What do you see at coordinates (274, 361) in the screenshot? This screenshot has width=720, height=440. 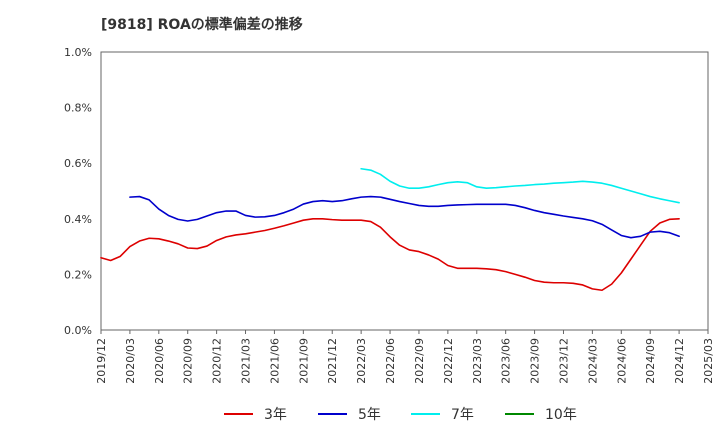 I see `x-tick-label: 2021/06` at bounding box center [274, 361].